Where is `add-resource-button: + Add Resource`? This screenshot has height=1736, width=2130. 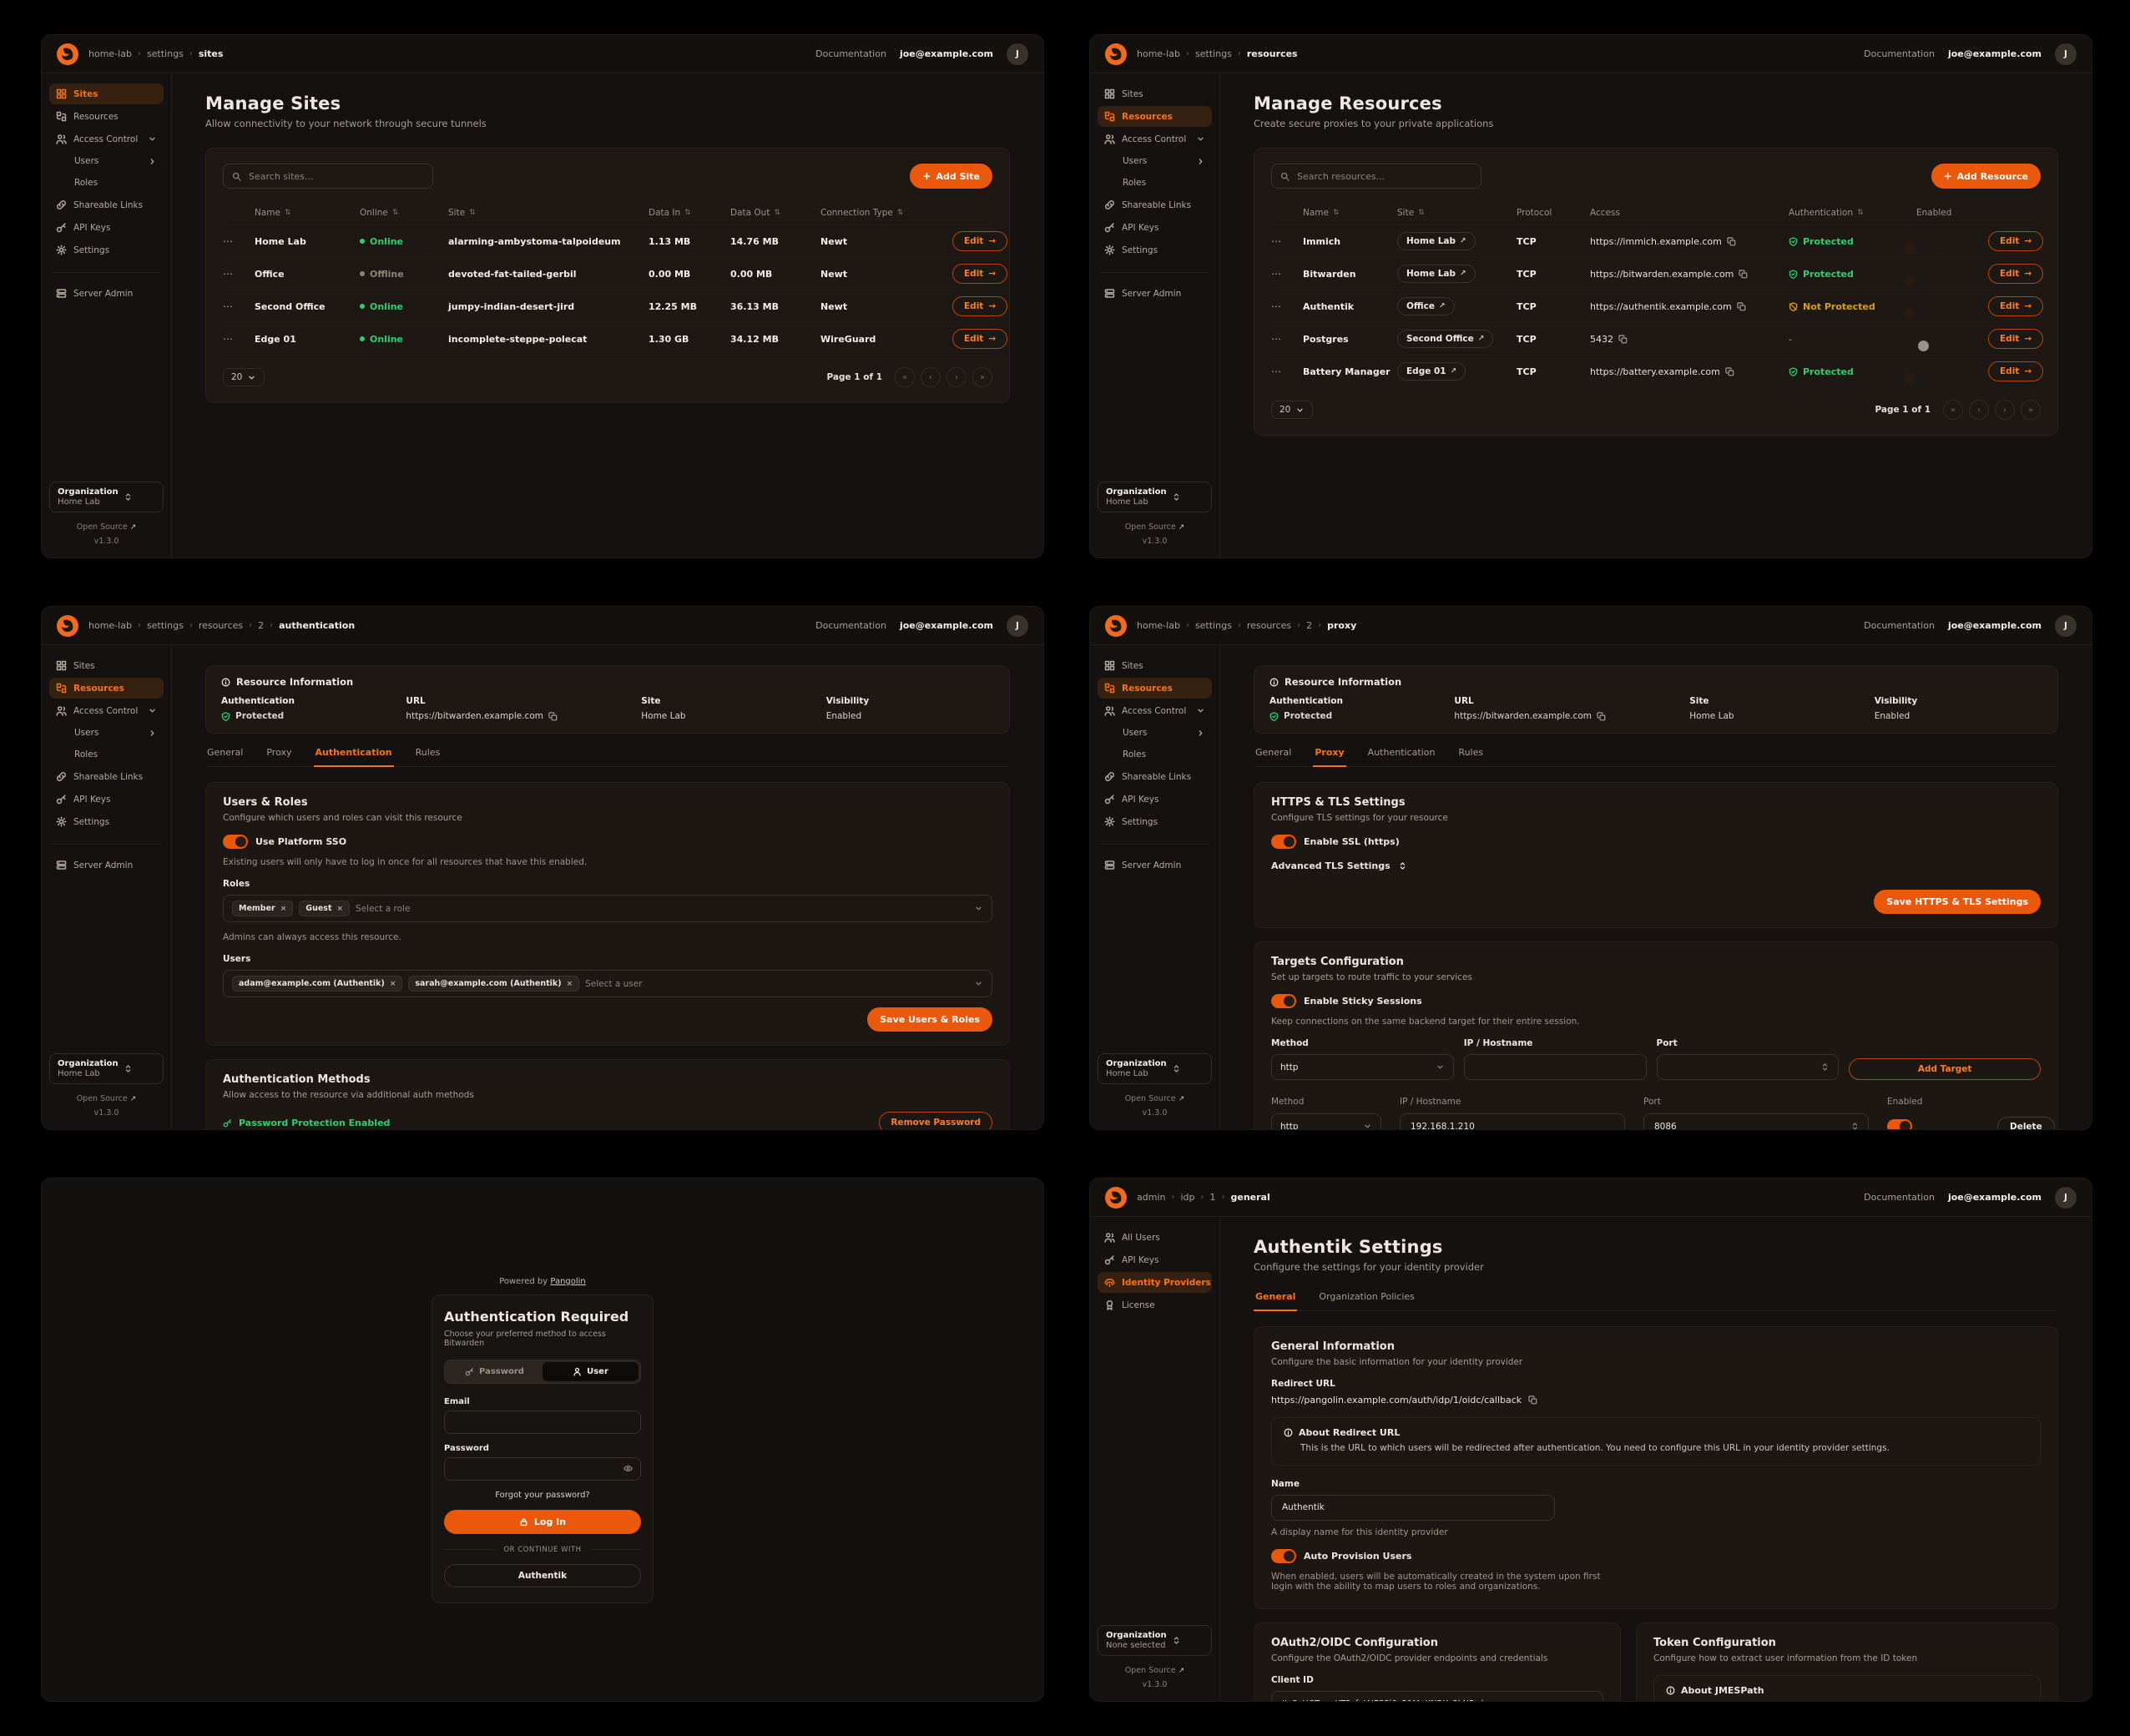 add-resource-button: + Add Resource is located at coordinates (1986, 176).